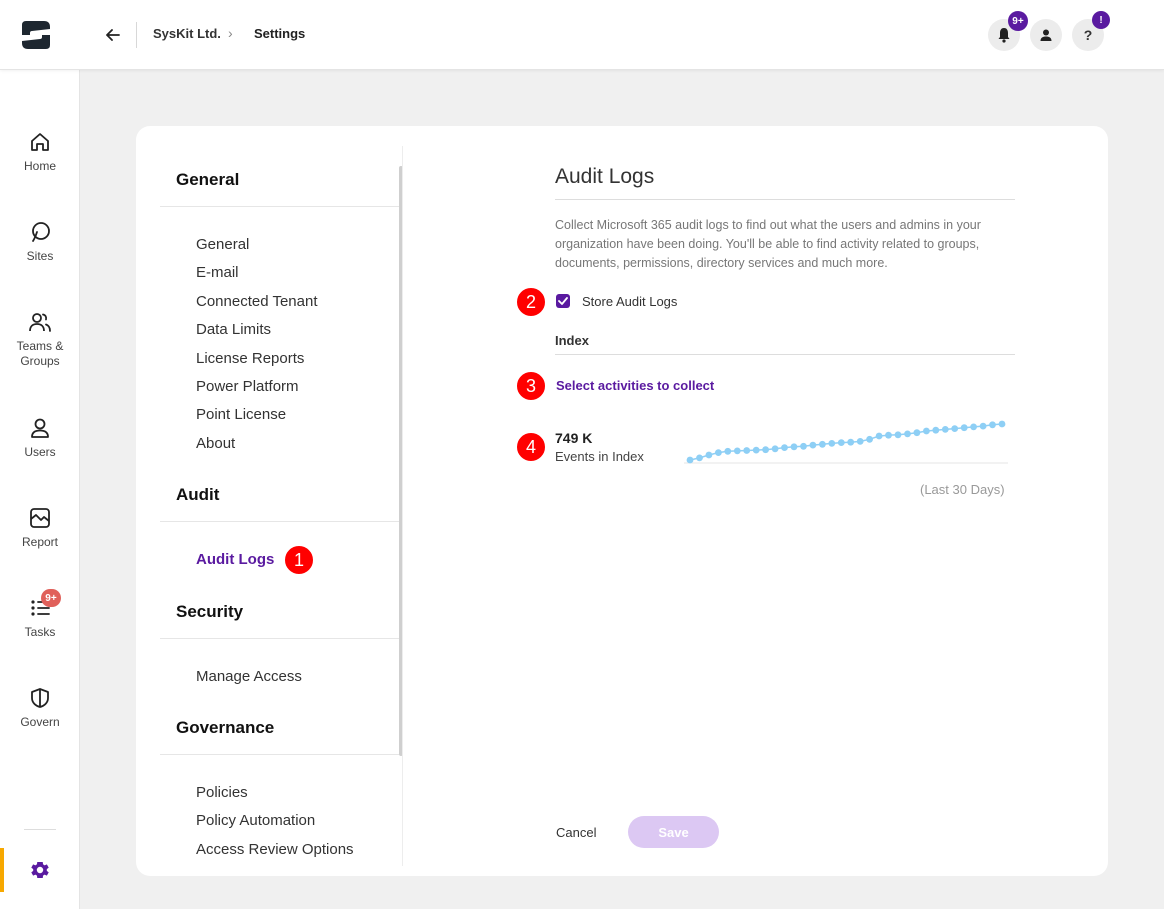  I want to click on top-bar: SysKit Ltd. › Settings 9+ ? !, so click(582, 35).